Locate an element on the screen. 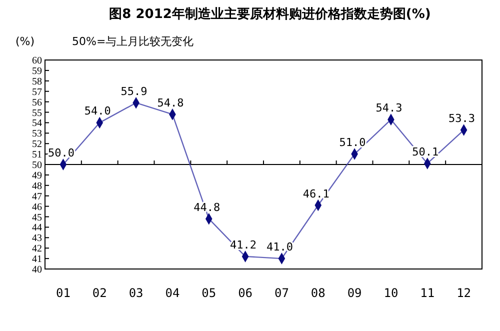 The height and width of the screenshot is (331, 500). x-tick-label: 05 is located at coordinates (209, 293).